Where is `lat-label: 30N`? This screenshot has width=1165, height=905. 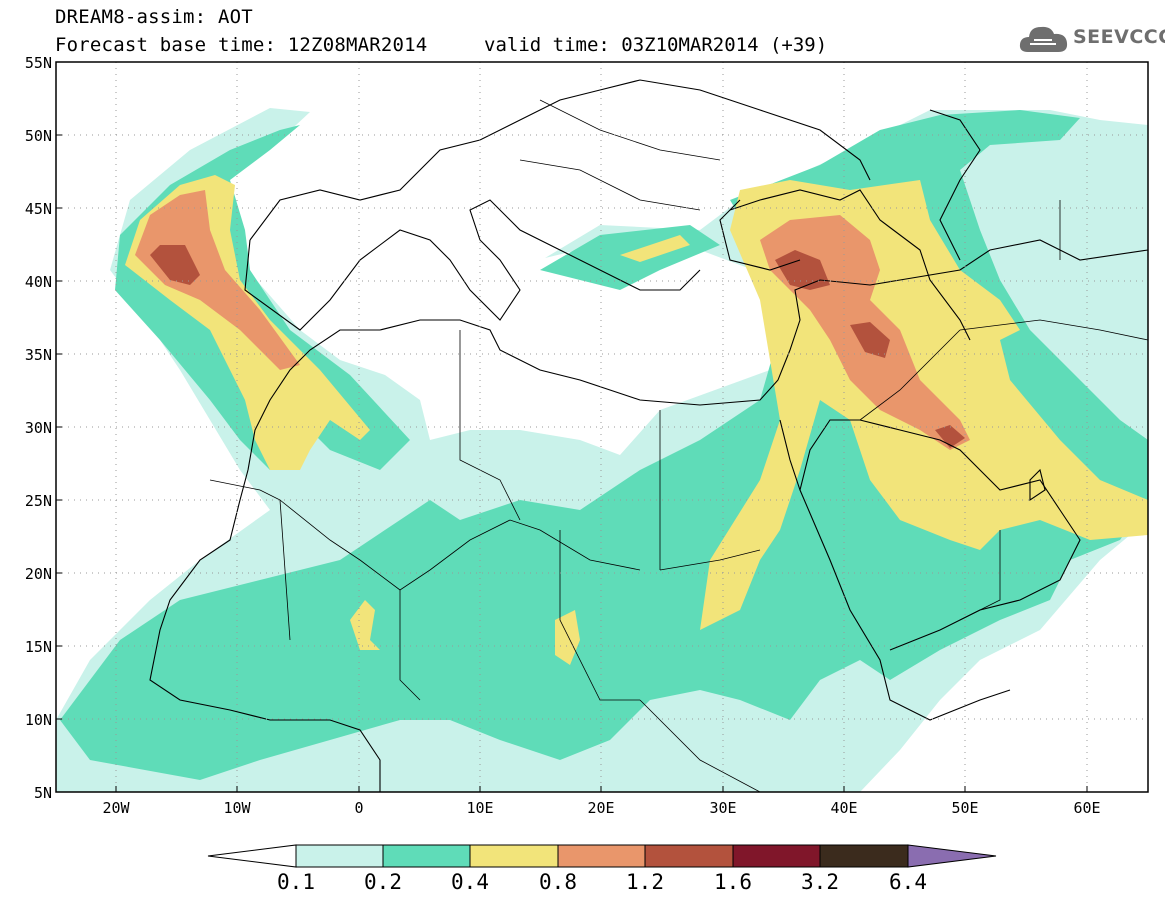
lat-label: 30N is located at coordinates (38, 428).